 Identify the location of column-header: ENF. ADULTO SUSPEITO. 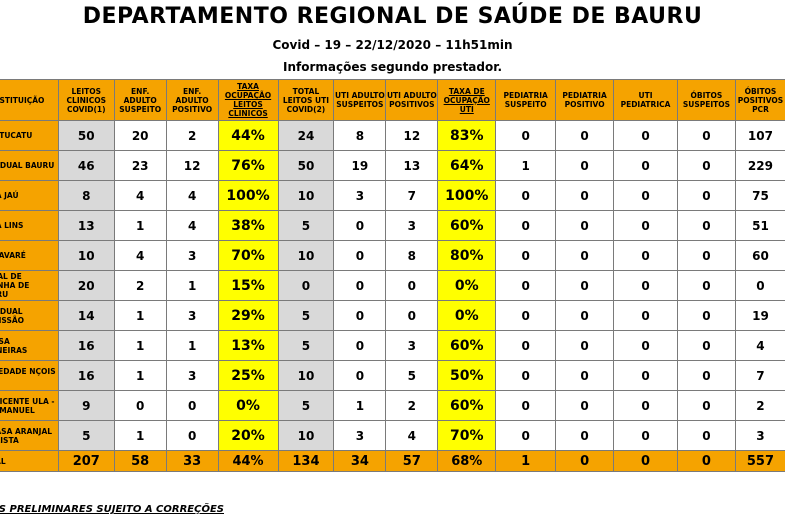
(140, 100).